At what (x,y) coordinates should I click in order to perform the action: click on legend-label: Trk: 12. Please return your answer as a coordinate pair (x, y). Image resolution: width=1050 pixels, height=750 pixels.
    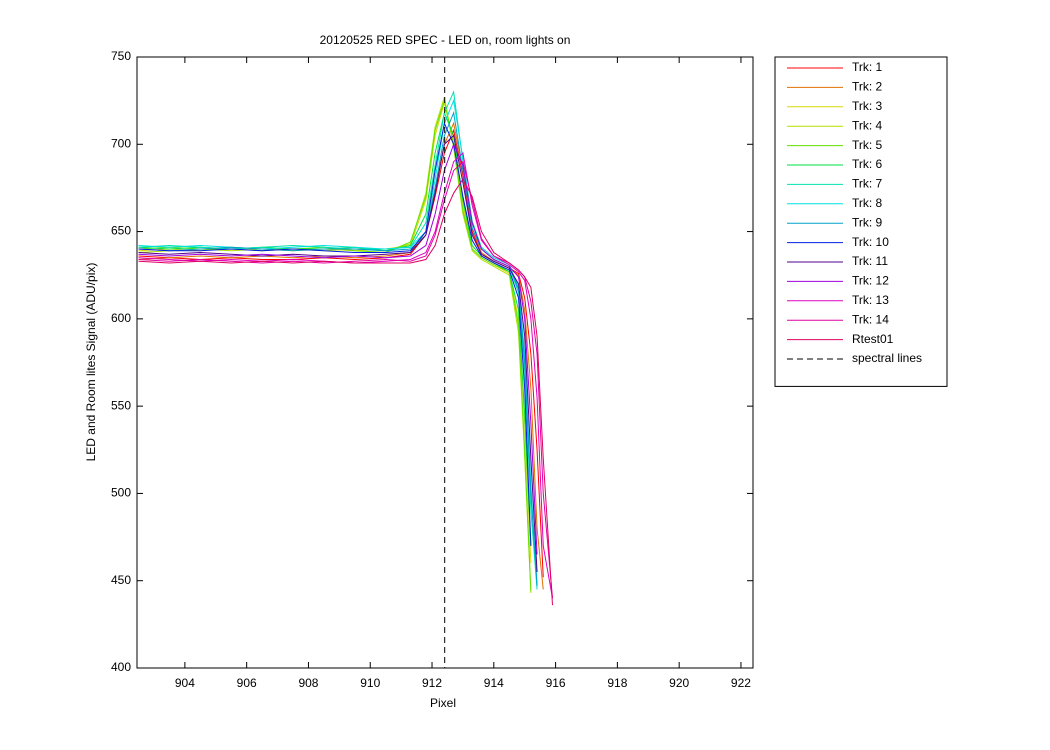
    Looking at the image, I should click on (870, 281).